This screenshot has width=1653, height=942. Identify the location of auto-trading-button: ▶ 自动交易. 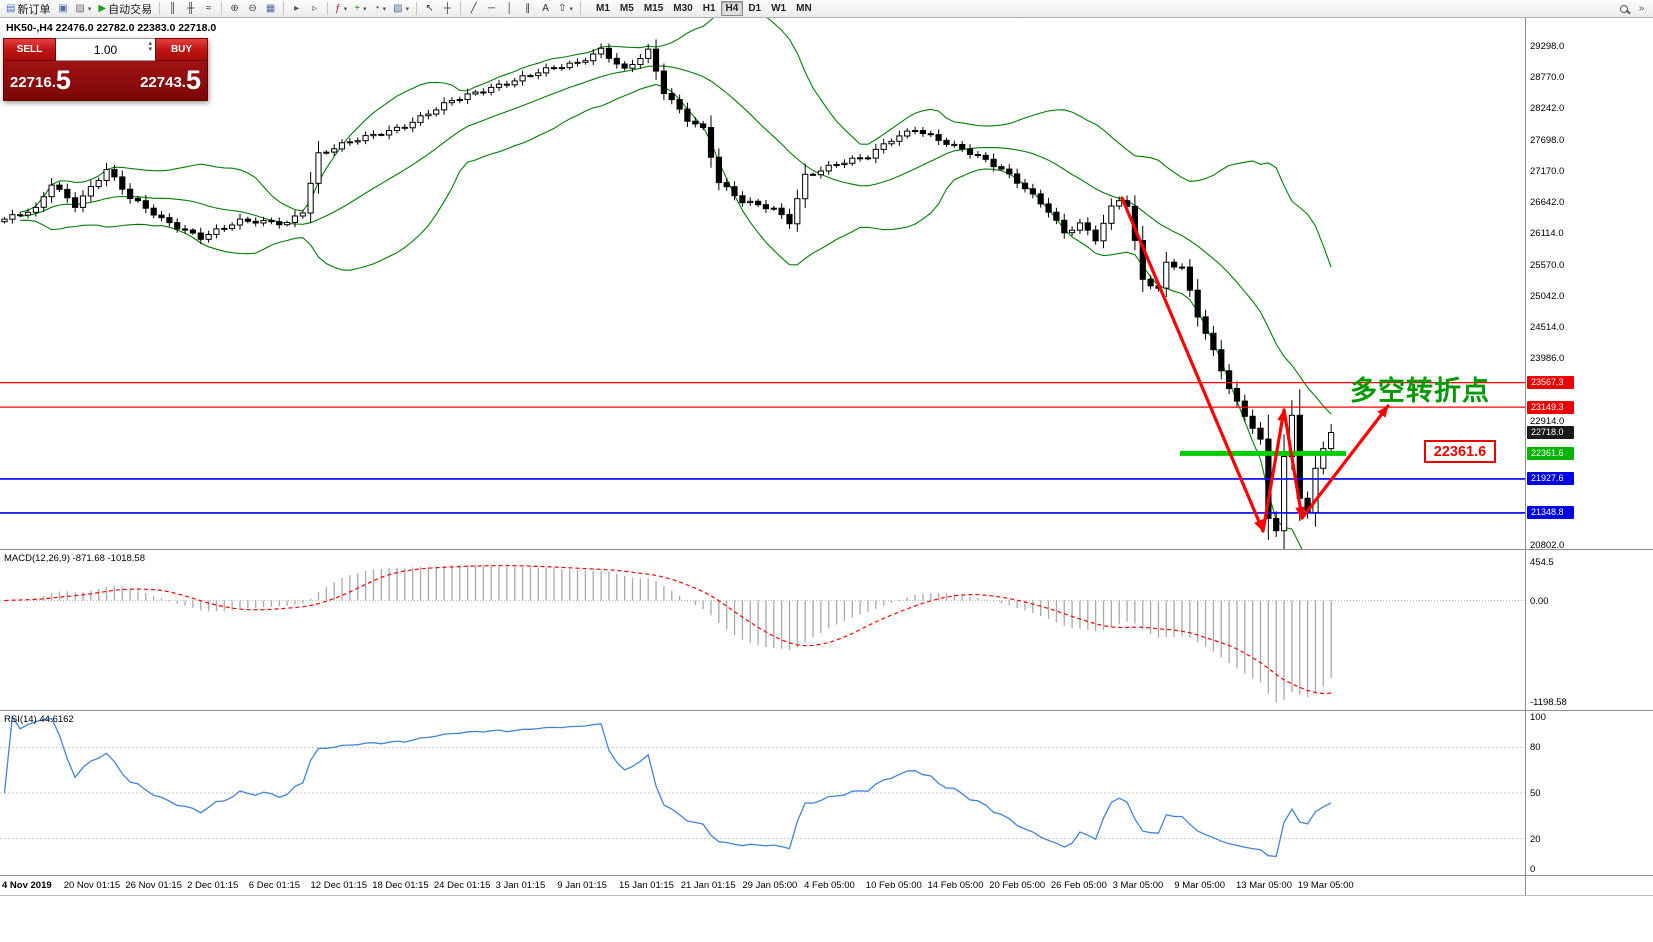
(125, 8).